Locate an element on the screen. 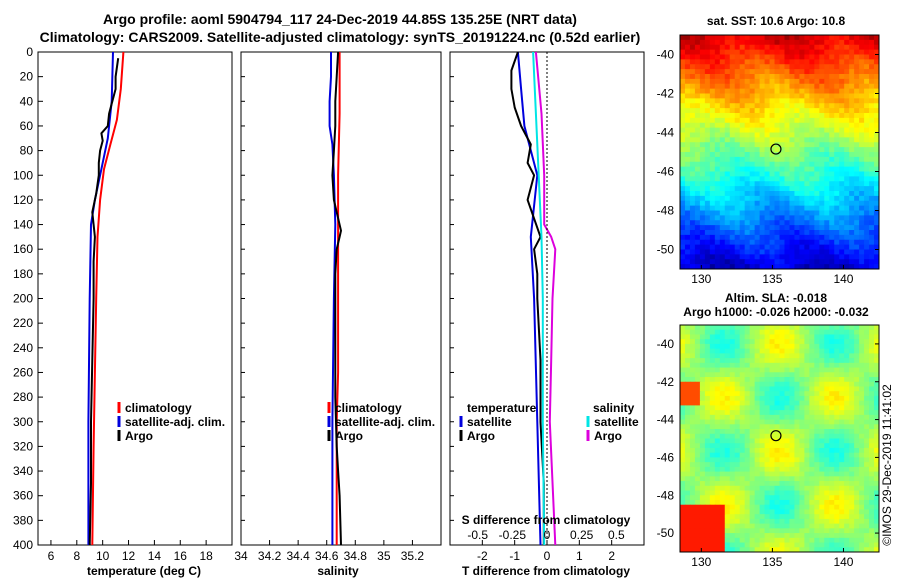 The width and height of the screenshot is (900, 580). series-line-salinity-argo is located at coordinates (545, 298).